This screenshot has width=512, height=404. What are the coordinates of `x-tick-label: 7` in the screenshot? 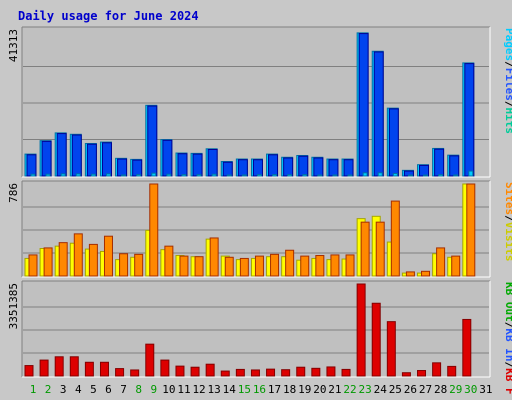 It's located at (123, 389).